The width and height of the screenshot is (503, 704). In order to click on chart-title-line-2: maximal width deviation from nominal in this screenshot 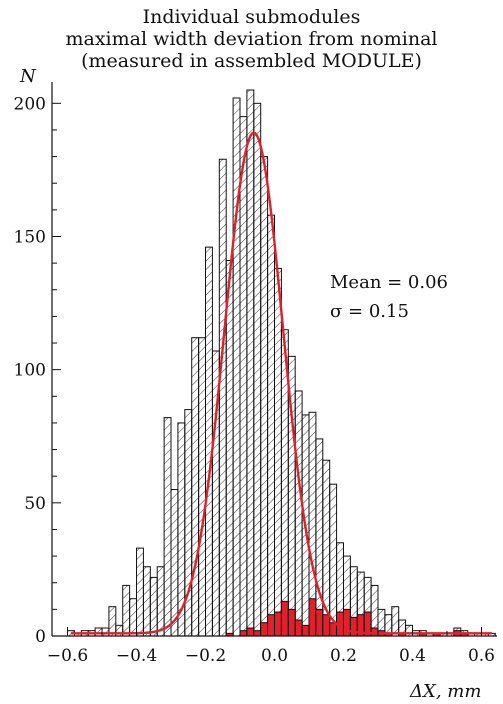, I will do `click(251, 39)`.